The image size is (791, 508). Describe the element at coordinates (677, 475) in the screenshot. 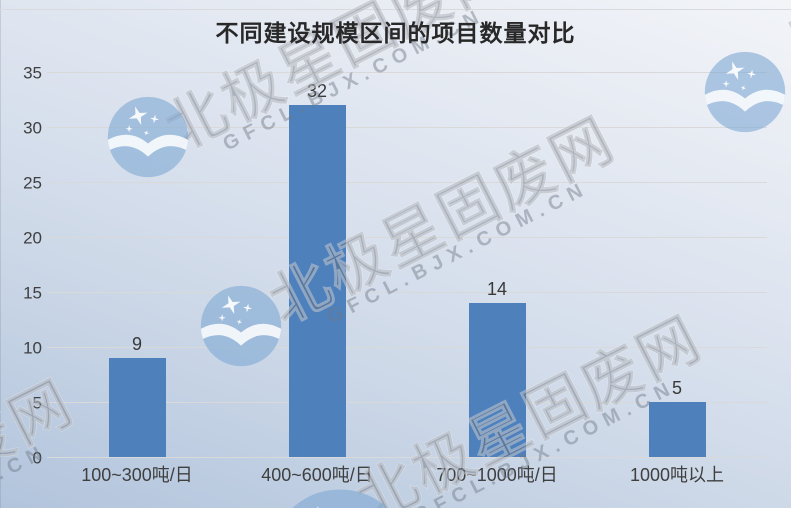

I see `x-axis-category-label: 1000吨以上` at that location.